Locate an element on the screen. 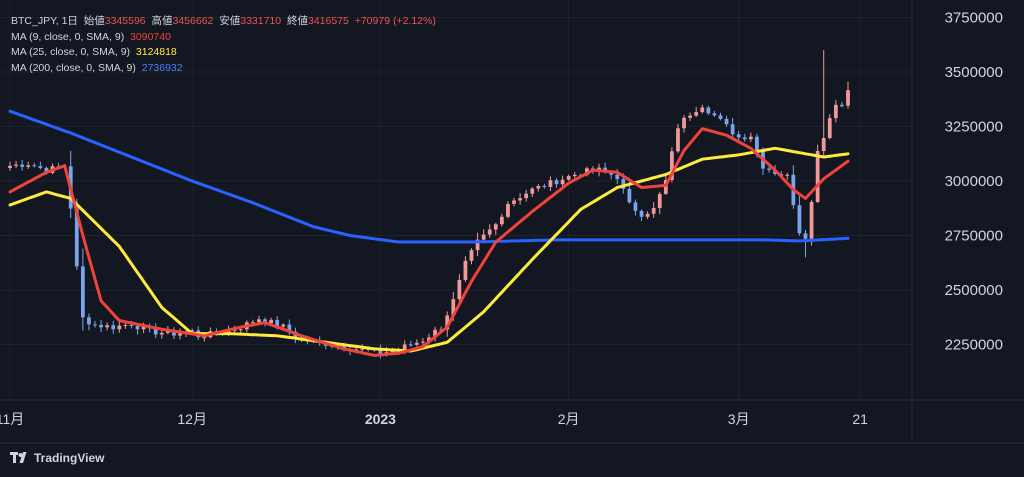 The image size is (1024, 477). ma200-label: MA (200, close, 0, SMA, 9) is located at coordinates (73, 67).